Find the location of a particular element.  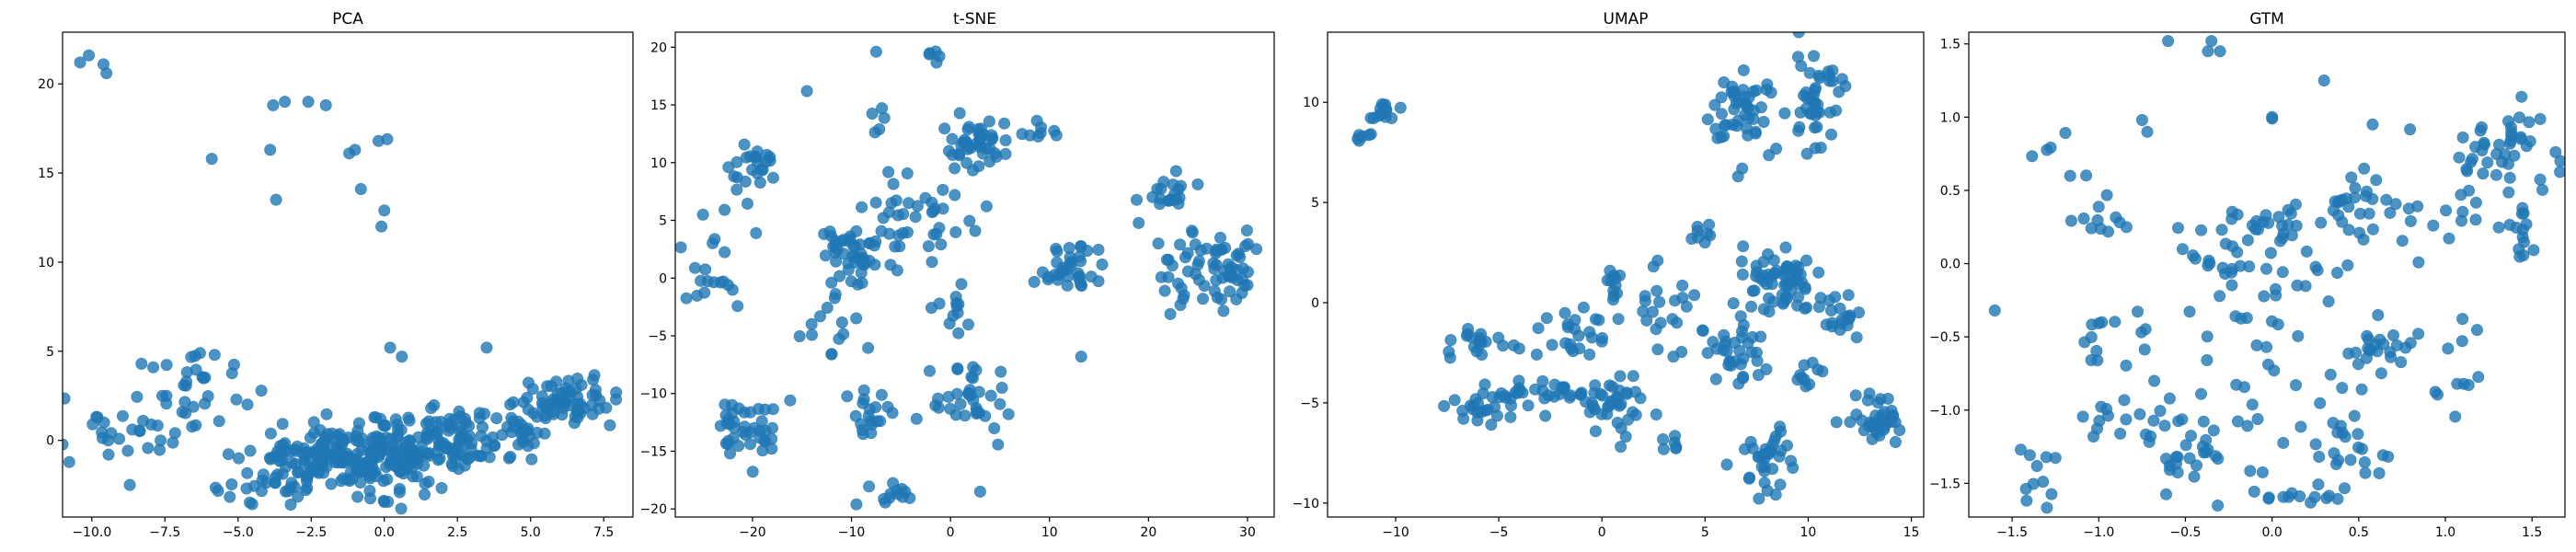

x-tick-label: 10 is located at coordinates (1808, 532).